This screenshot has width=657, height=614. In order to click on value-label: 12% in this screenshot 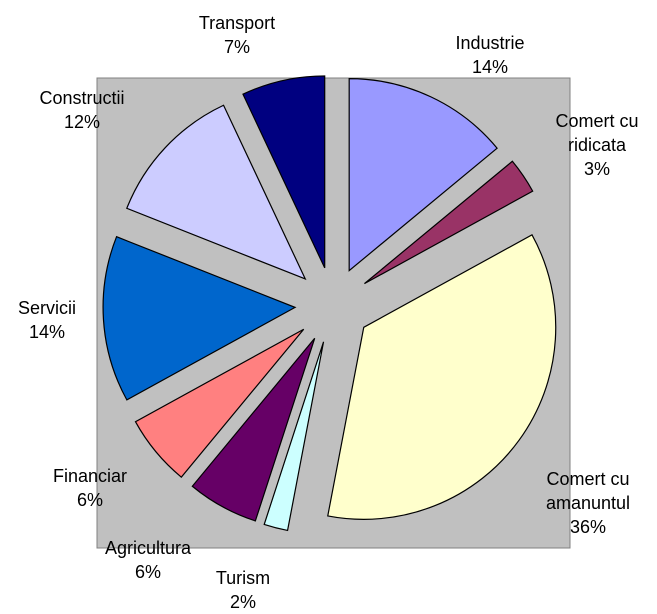, I will do `click(82, 122)`.